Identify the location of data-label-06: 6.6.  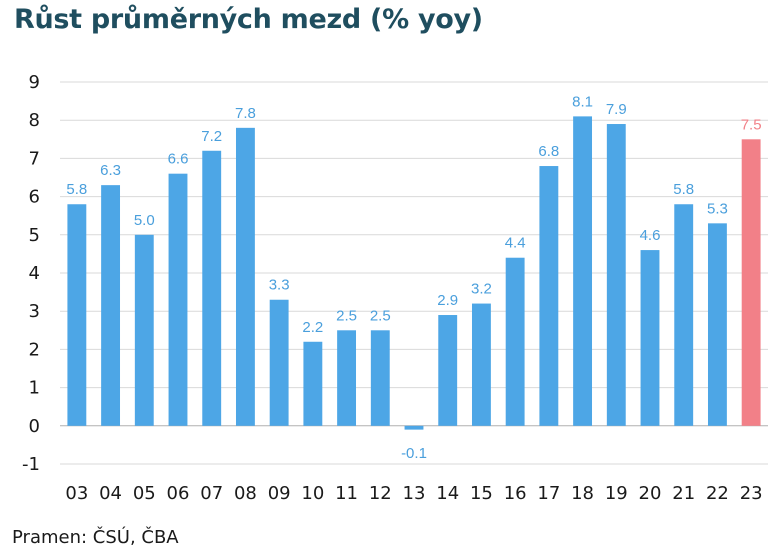
(178, 159).